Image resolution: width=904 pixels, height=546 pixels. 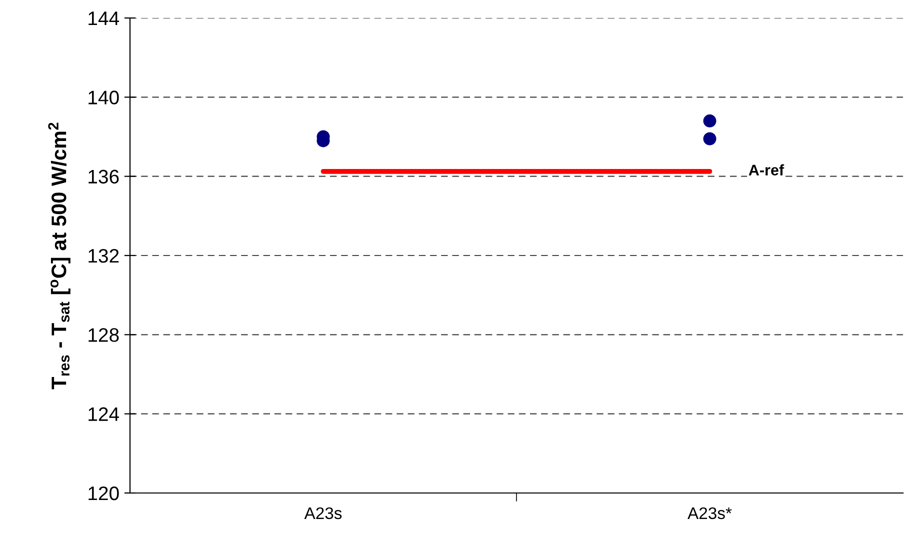 What do you see at coordinates (103, 255) in the screenshot?
I see `y-tick-label: 132` at bounding box center [103, 255].